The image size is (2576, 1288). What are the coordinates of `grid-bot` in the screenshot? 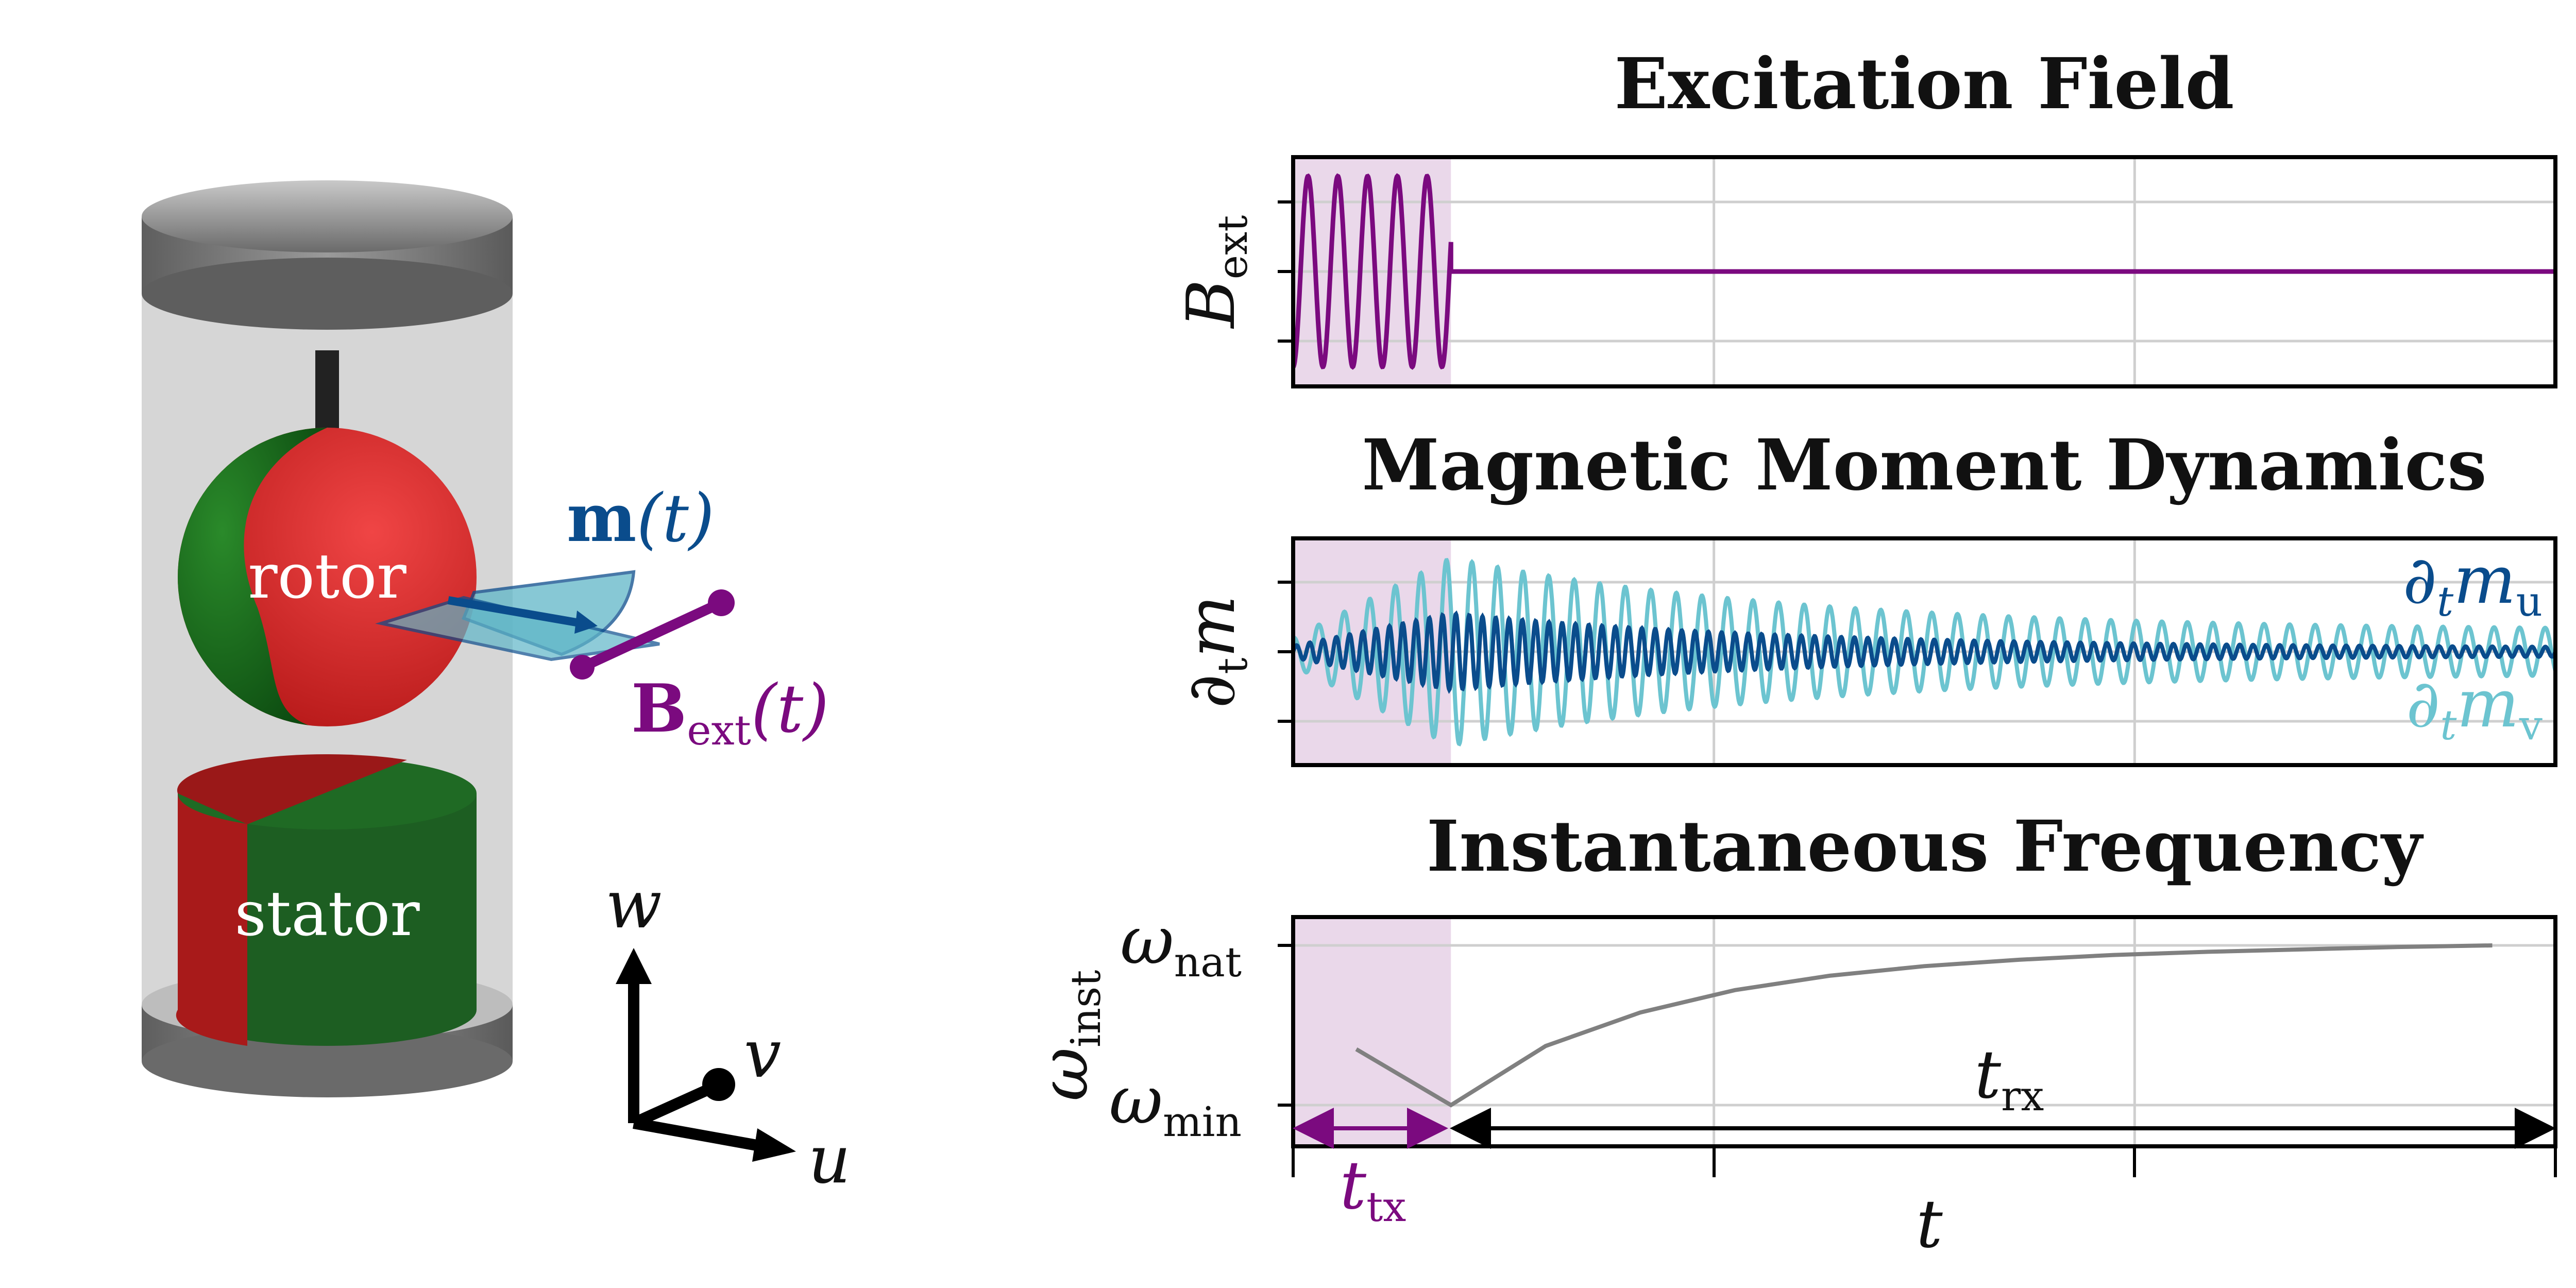 It's located at (1924, 1031).